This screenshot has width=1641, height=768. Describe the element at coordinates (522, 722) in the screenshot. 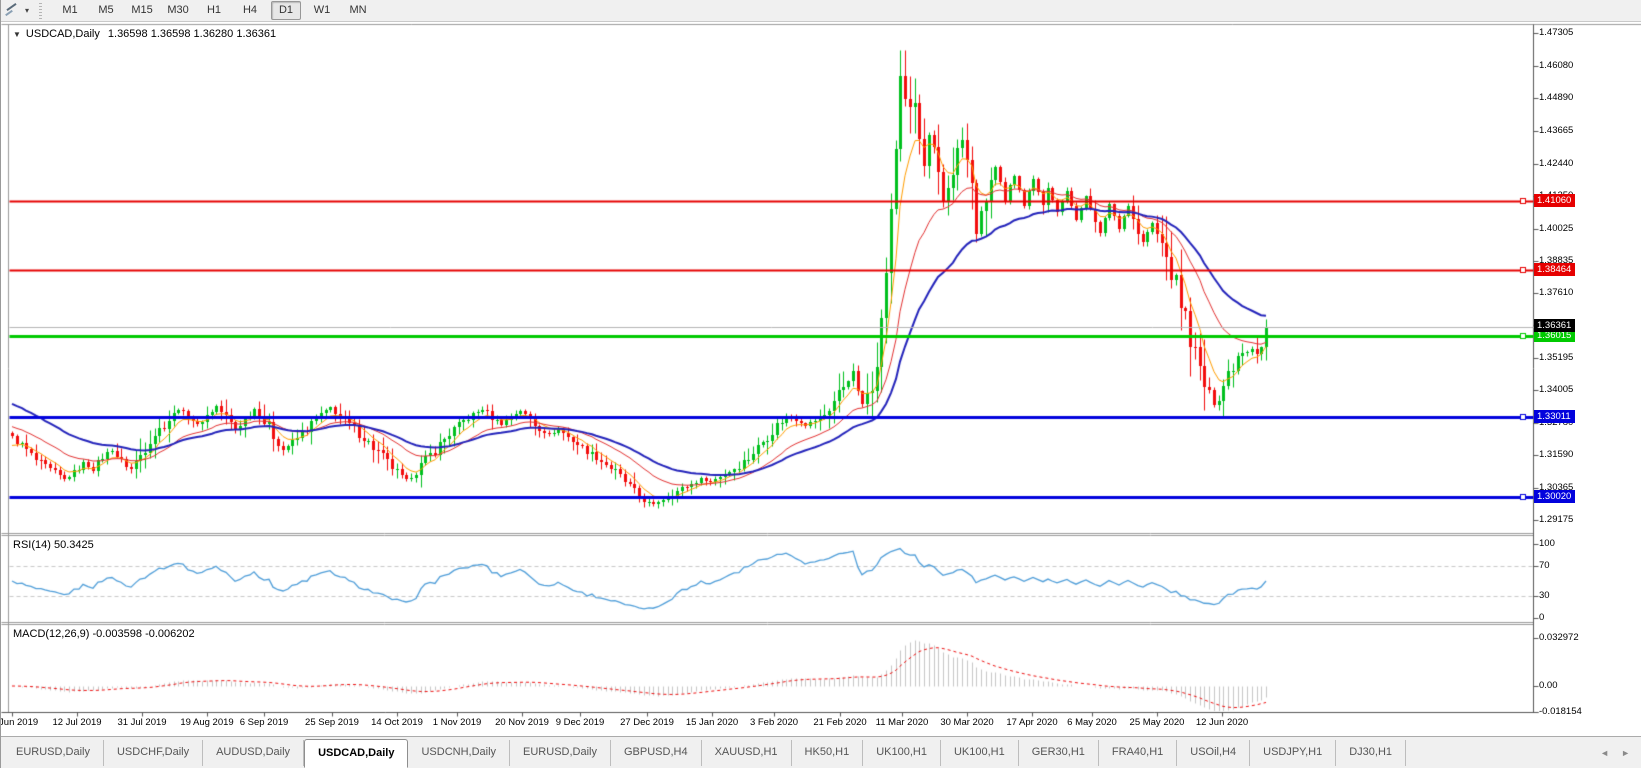

I see `date-axis-label: 20 Nov 2019` at that location.